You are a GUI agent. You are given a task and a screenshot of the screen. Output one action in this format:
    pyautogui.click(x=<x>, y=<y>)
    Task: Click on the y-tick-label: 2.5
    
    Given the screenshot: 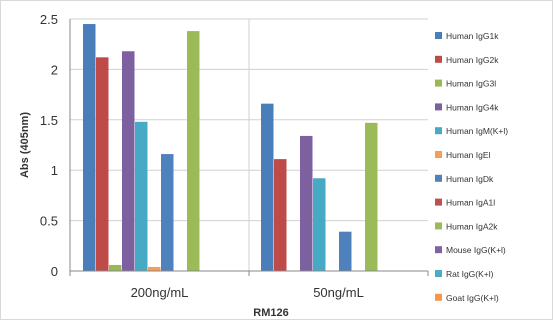 What is the action you would take?
    pyautogui.click(x=49, y=19)
    